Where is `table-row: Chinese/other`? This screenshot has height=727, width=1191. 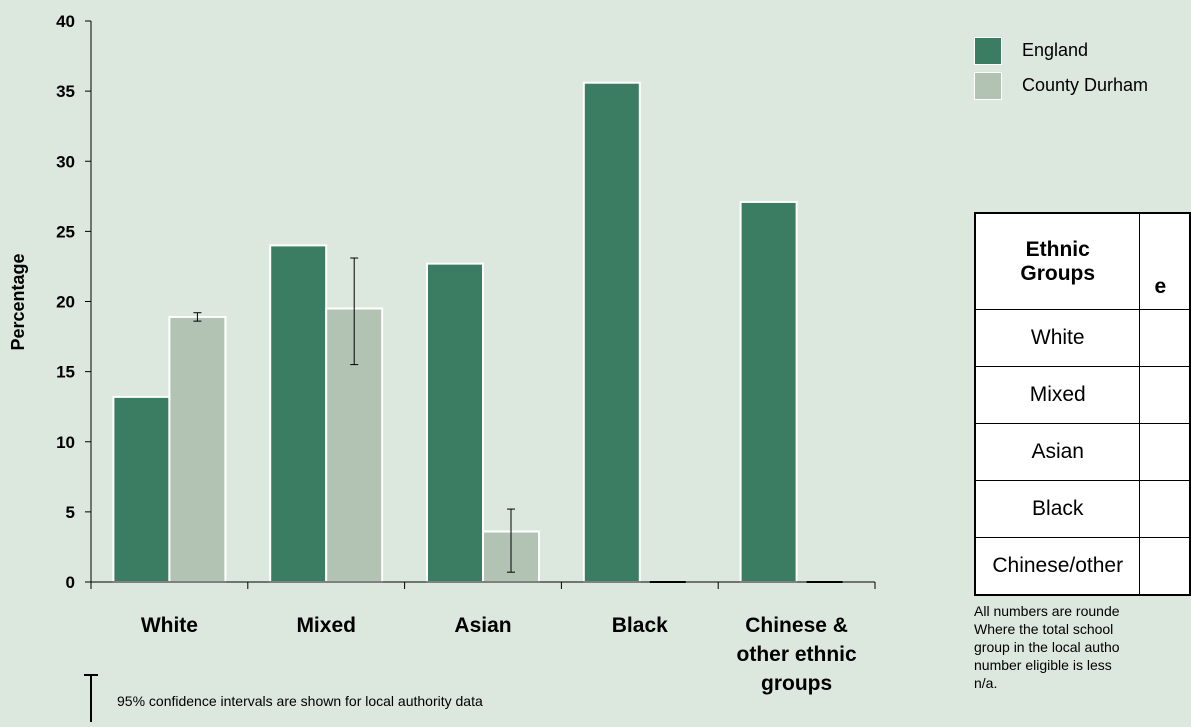 table-row: Chinese/other is located at coordinates (1082, 566).